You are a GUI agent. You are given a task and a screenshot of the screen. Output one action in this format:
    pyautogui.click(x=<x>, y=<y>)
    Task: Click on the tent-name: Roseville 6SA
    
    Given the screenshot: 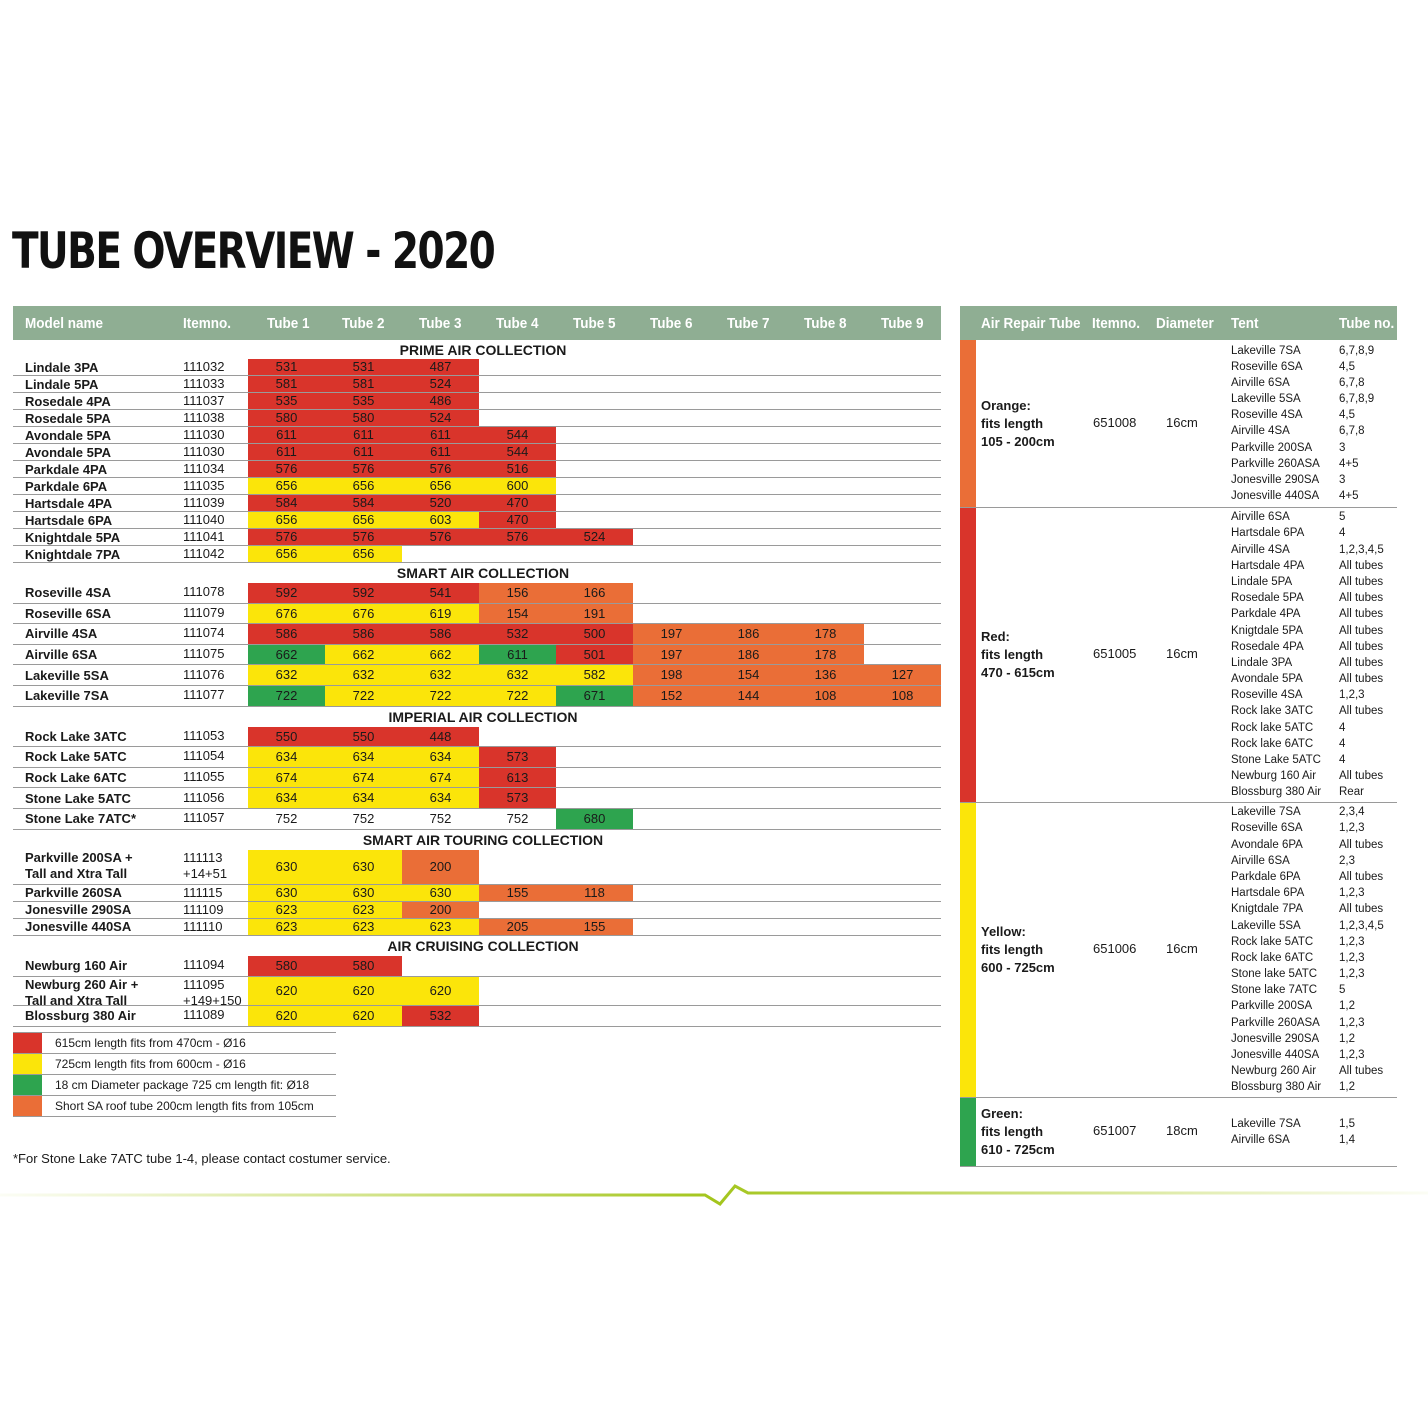 What is the action you would take?
    pyautogui.click(x=1267, y=366)
    